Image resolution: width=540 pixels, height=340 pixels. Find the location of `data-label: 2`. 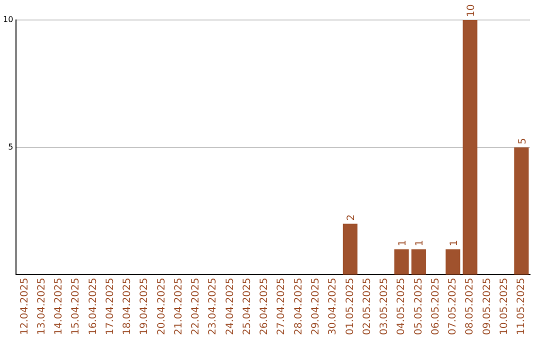

data-label: 2 is located at coordinates (352, 217).